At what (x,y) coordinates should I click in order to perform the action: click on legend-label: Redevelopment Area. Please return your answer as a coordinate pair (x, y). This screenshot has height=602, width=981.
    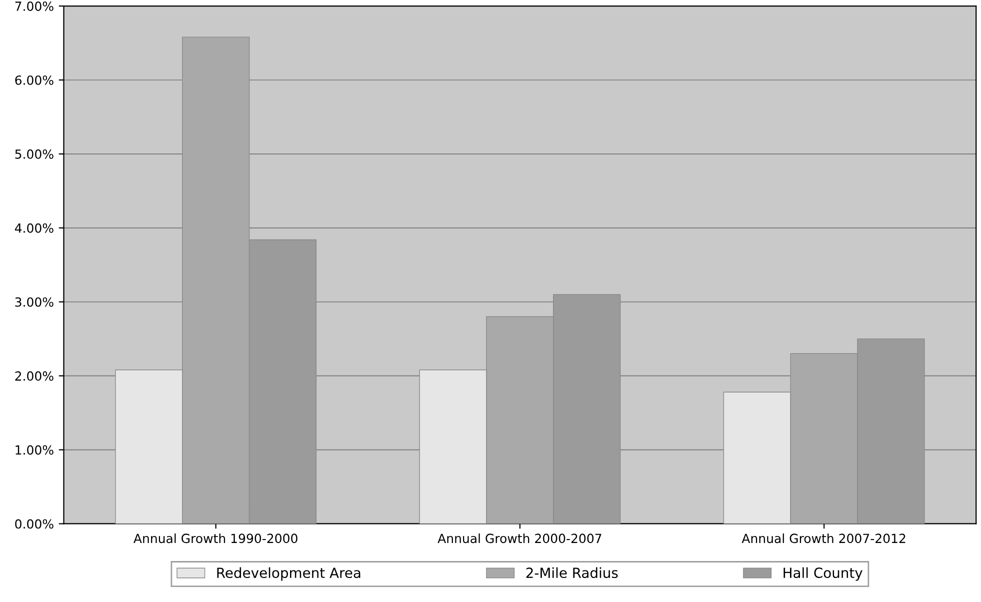
    Looking at the image, I should click on (288, 574).